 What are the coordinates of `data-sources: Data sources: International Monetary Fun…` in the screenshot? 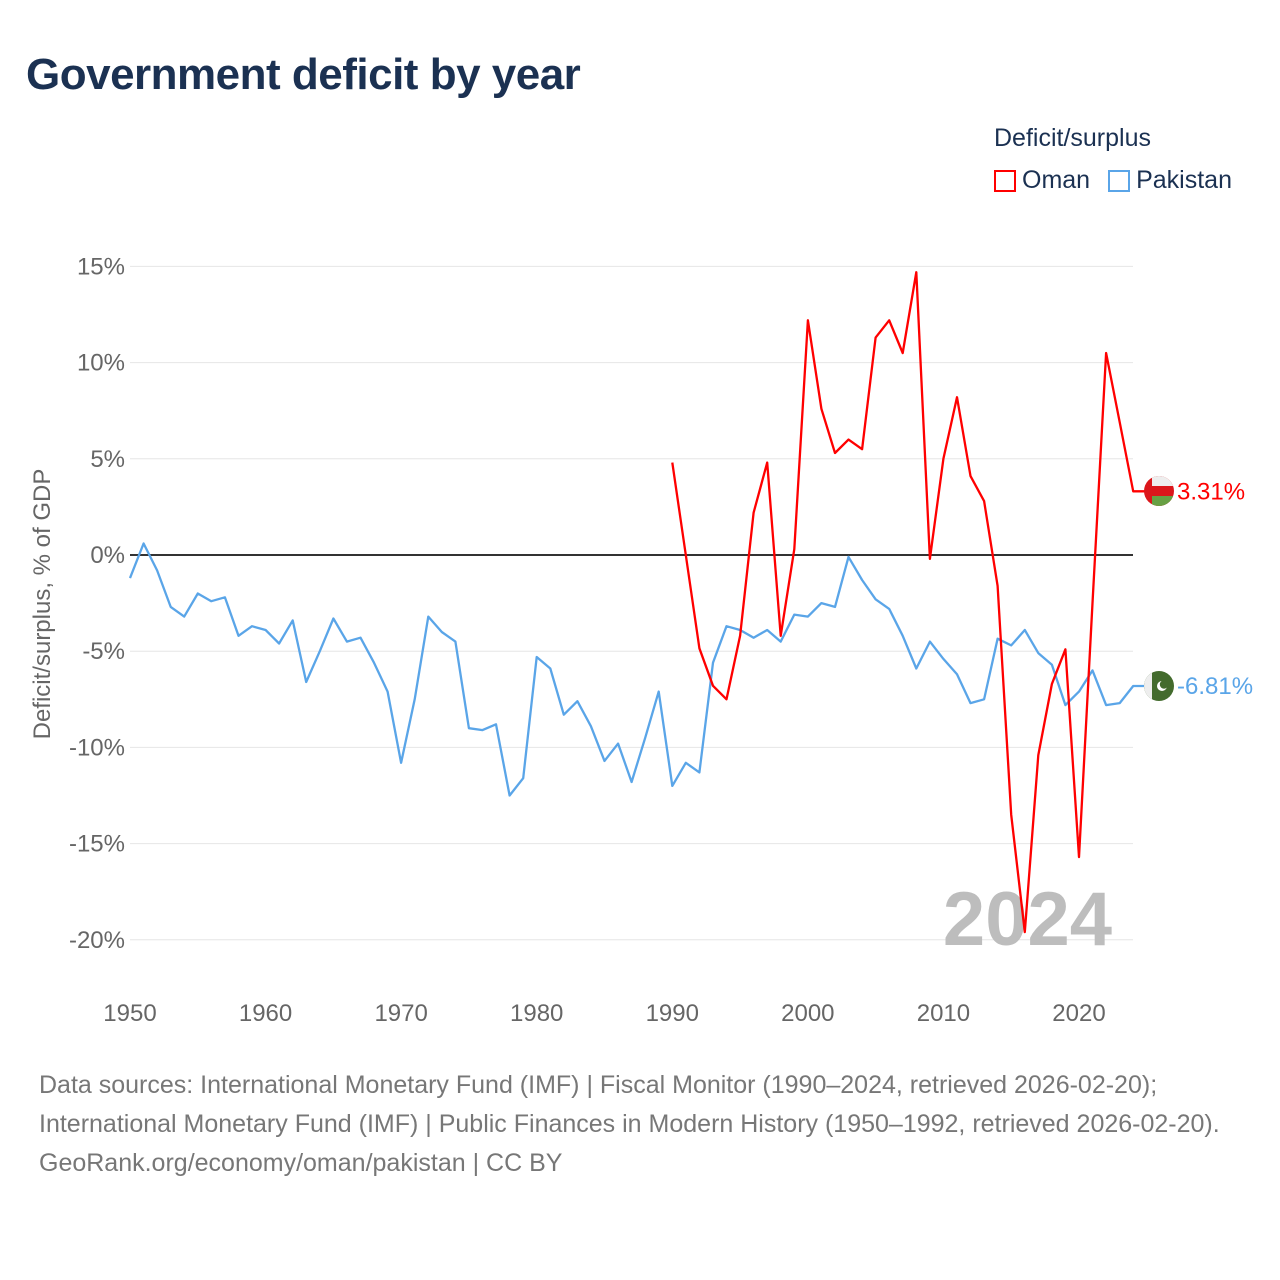 It's located at (629, 1104).